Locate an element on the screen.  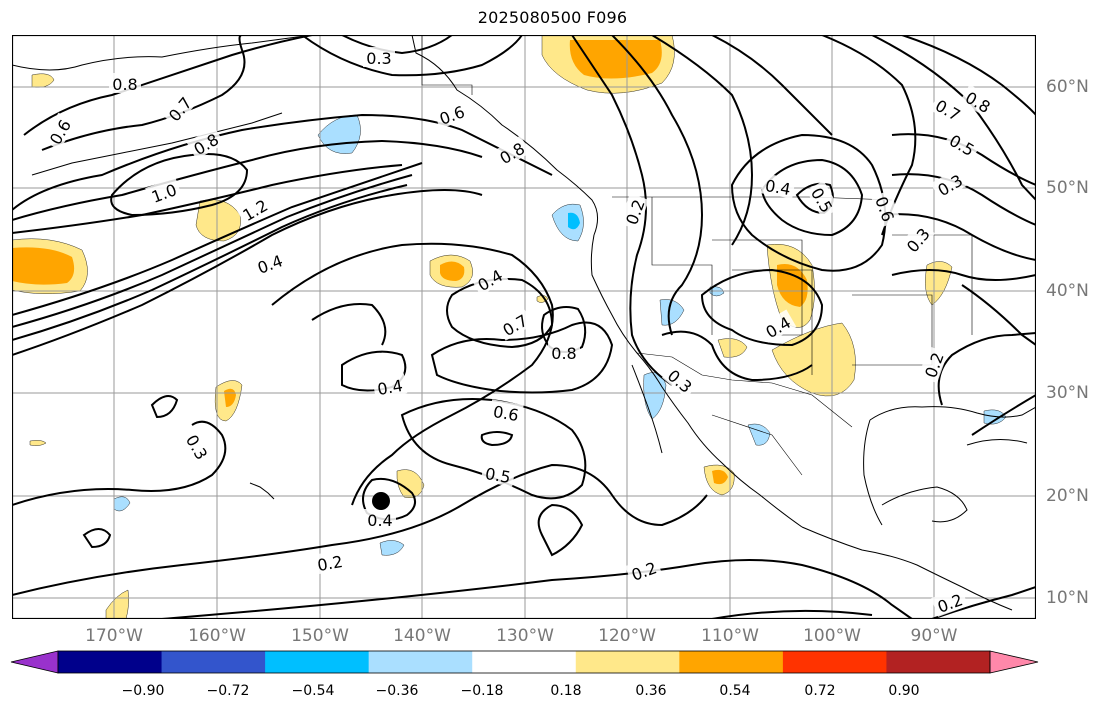
contour-label: 0.6 is located at coordinates (506, 413).